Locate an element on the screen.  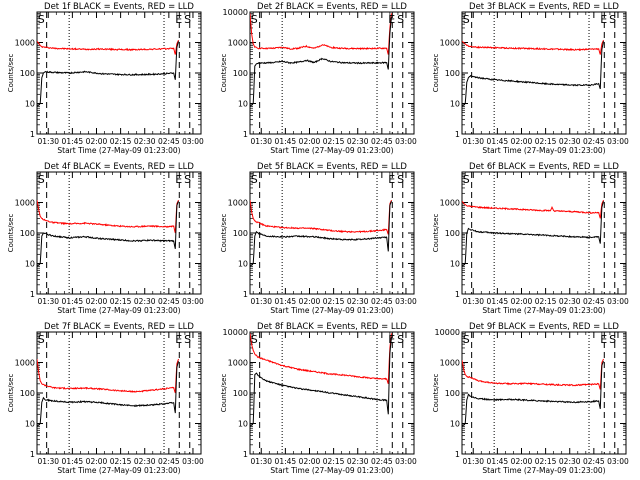
chart-title: Det 3f BLACK = Events, RED = LLD is located at coordinates (544, 7).